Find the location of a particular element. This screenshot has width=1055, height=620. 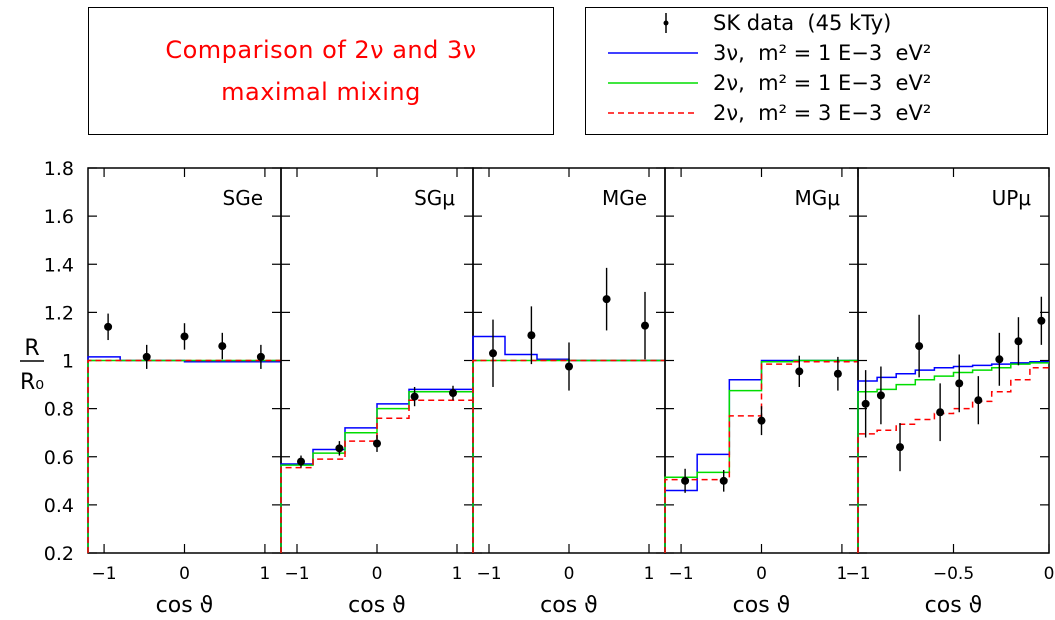

x-tick-label: −0.5 is located at coordinates (953, 574).